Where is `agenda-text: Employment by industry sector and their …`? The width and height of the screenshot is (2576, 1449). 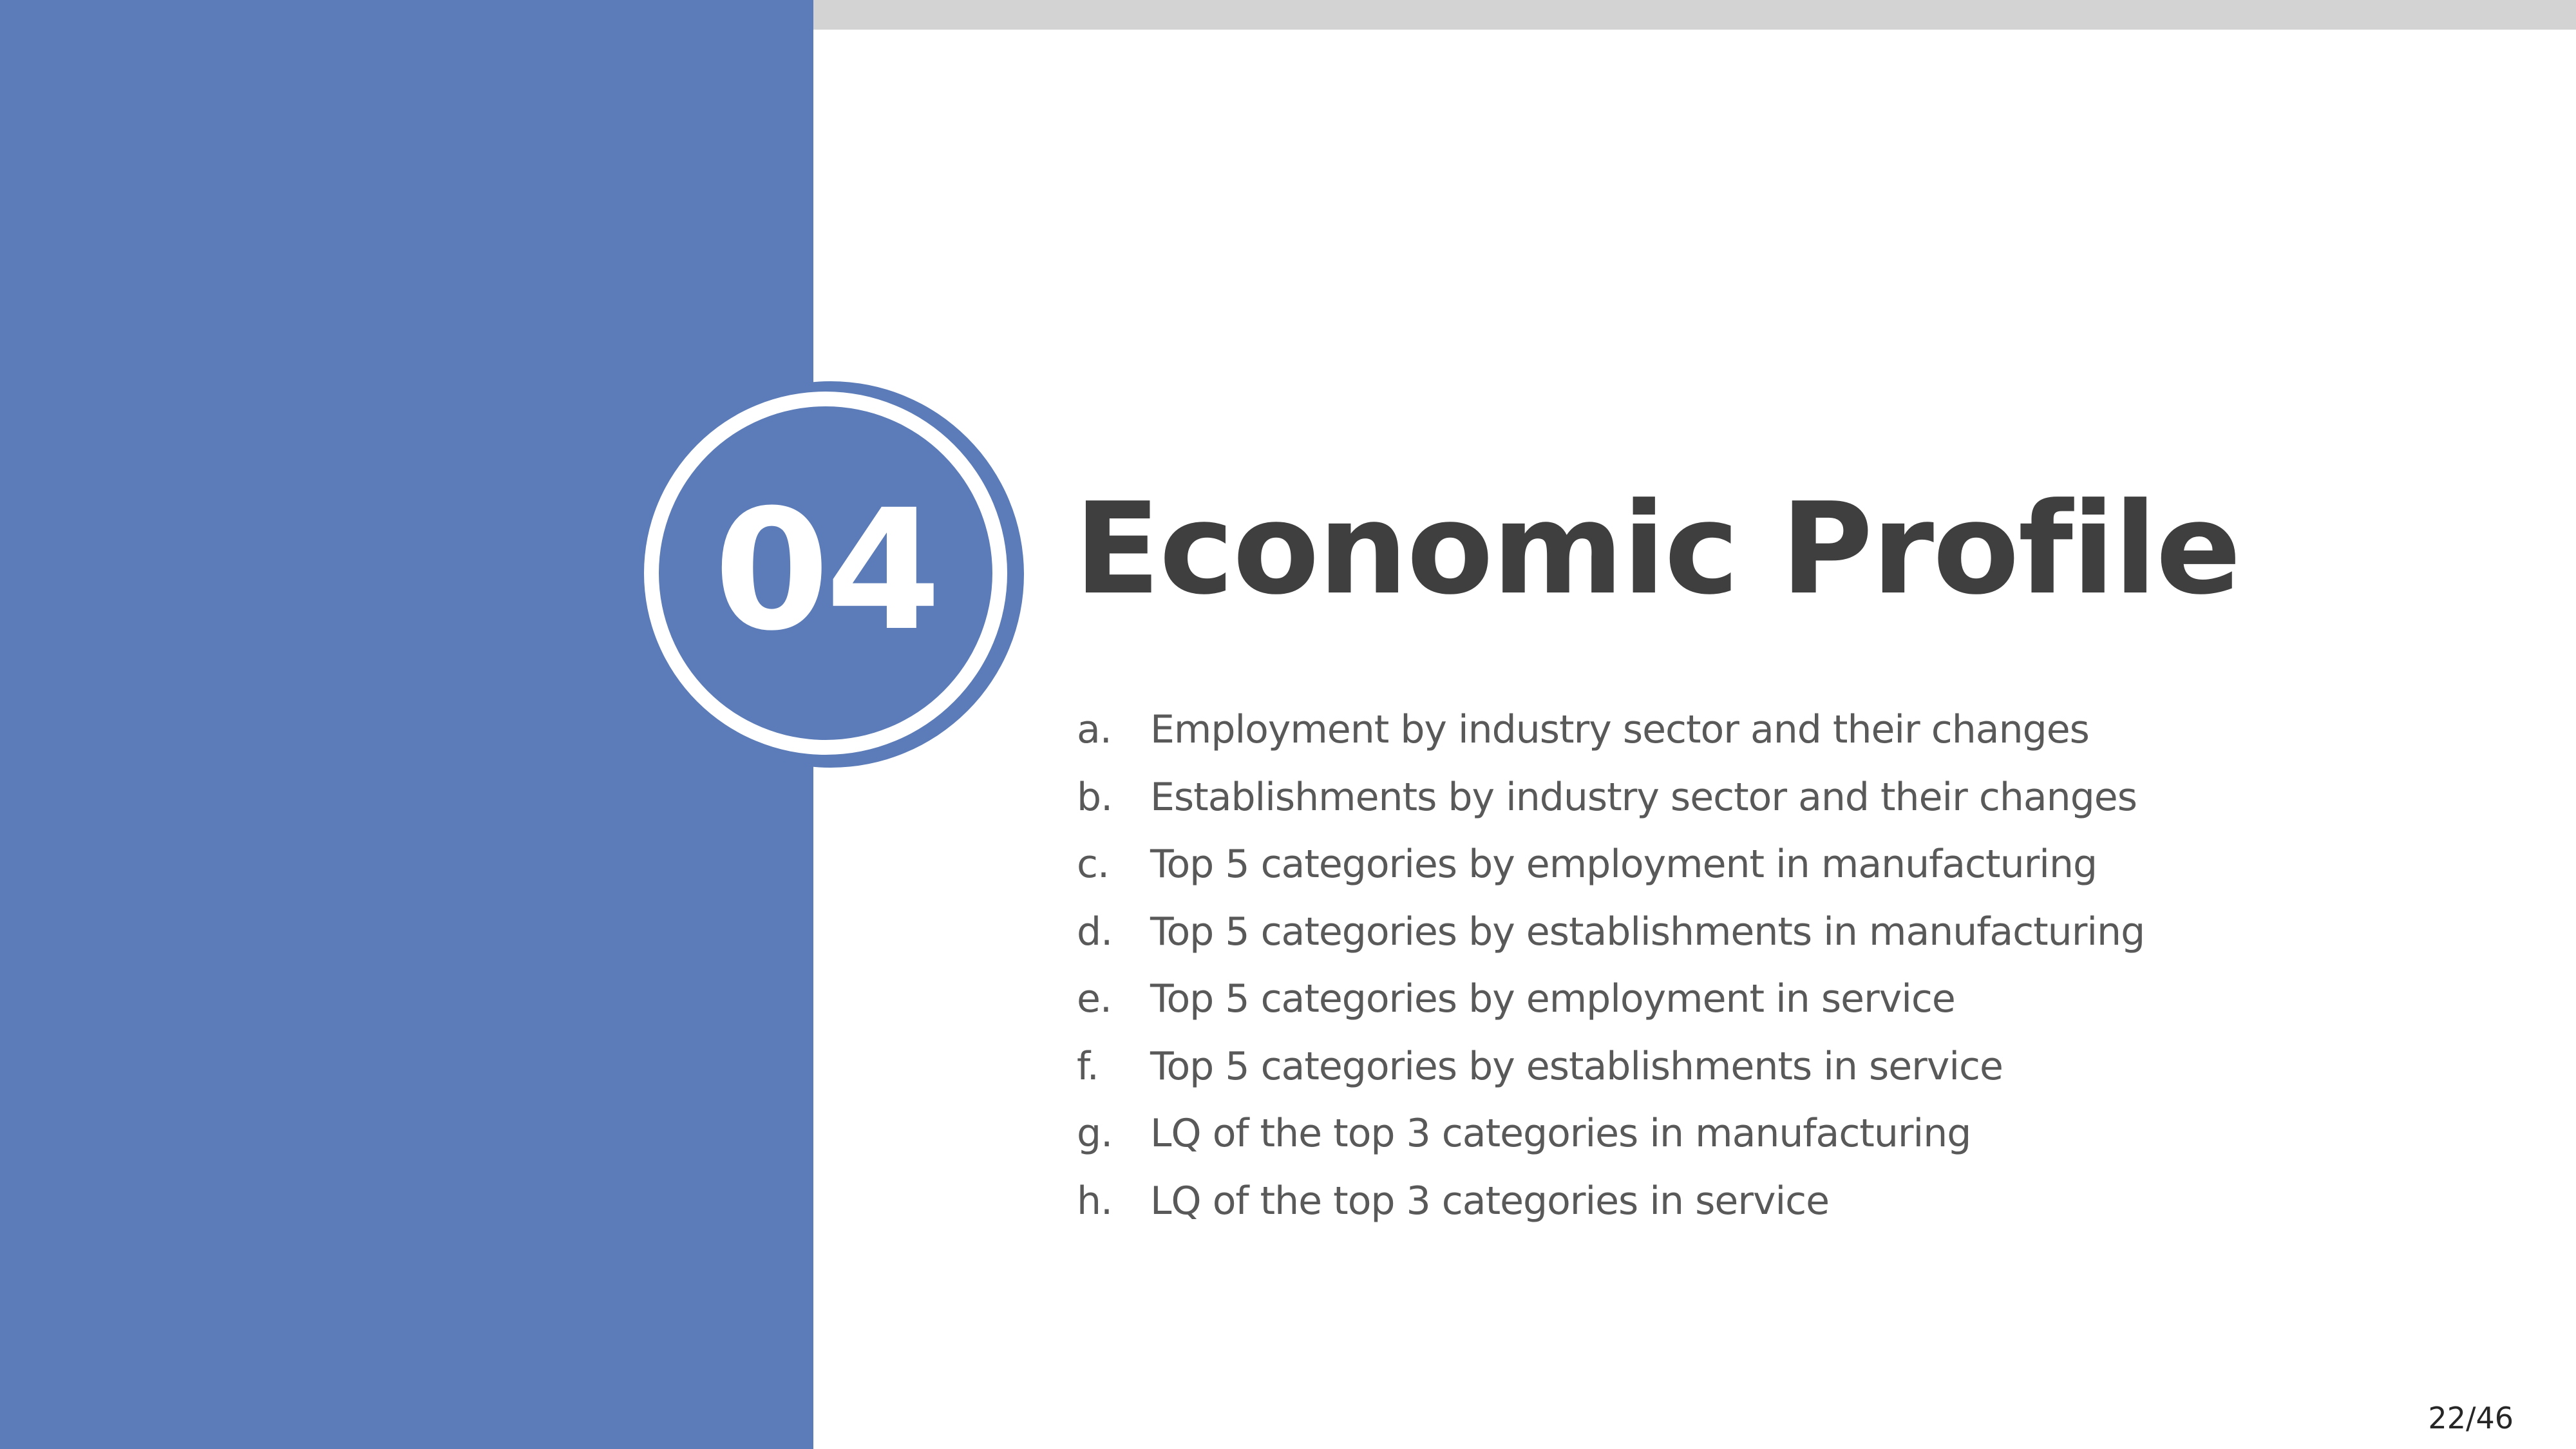
agenda-text: Employment by industry sector and their … is located at coordinates (1620, 730).